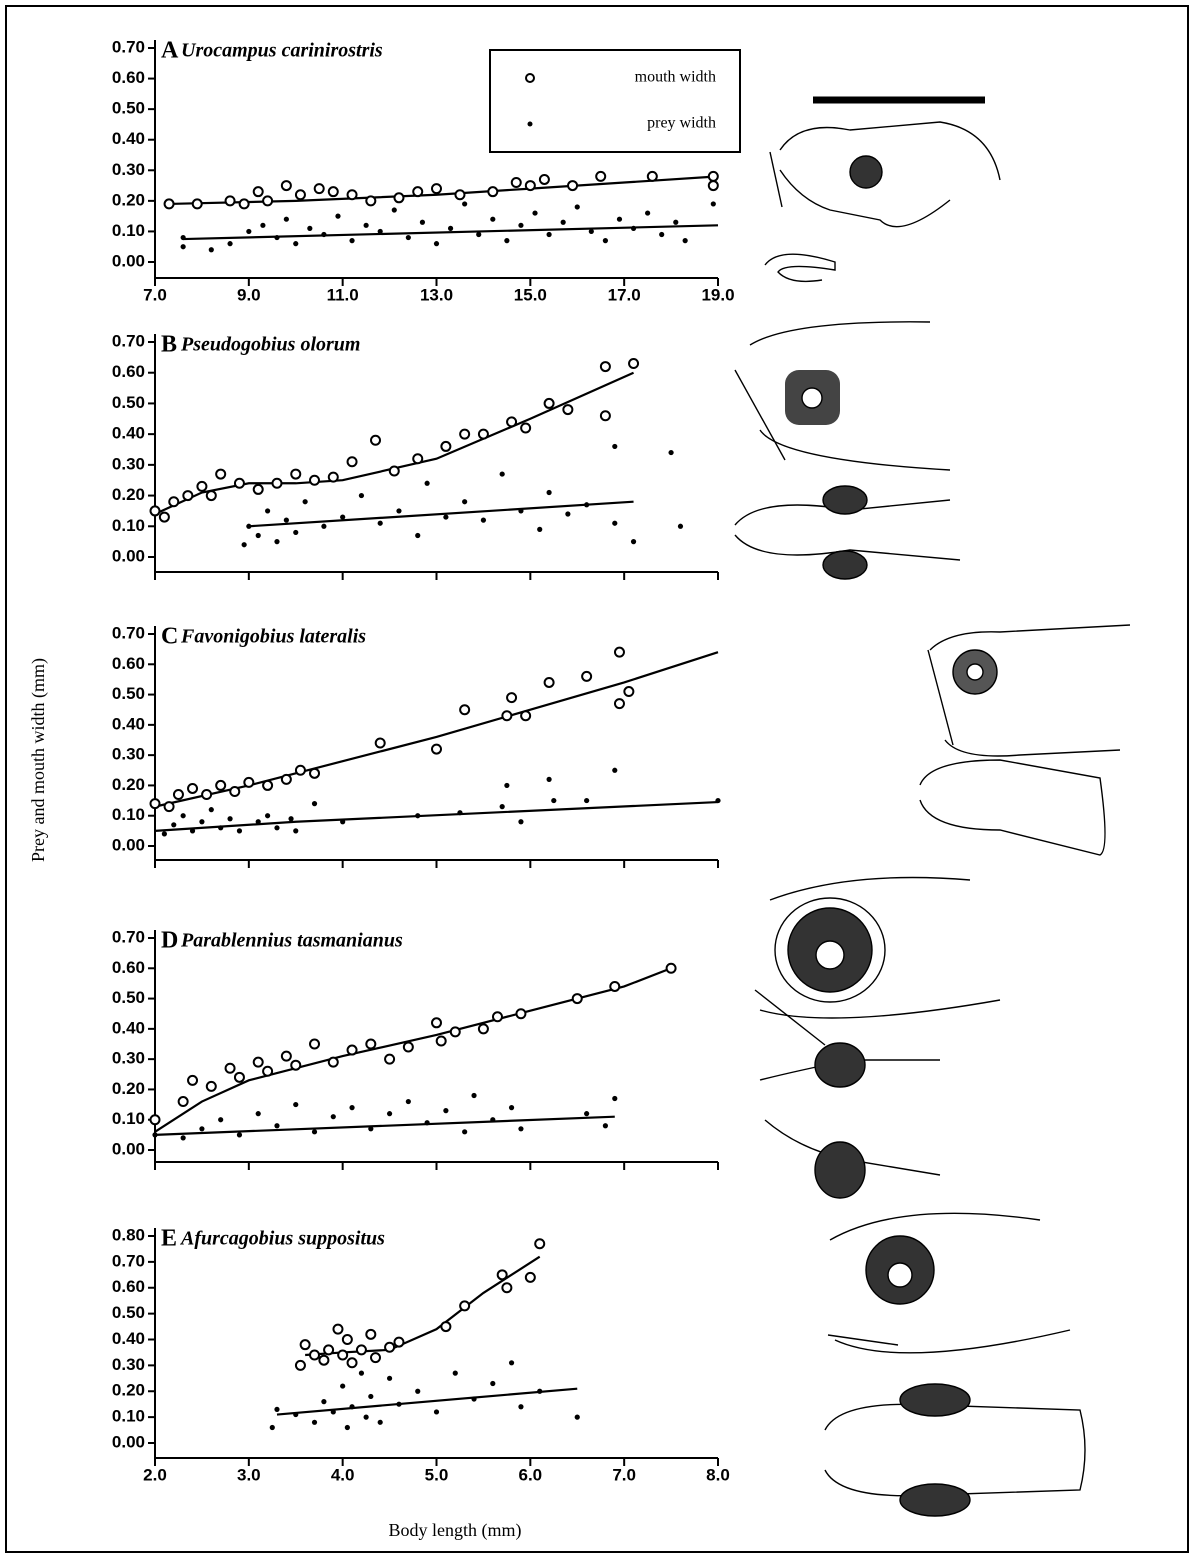 This screenshot has height=1558, width=1196. What do you see at coordinates (436, 294) in the screenshot?
I see `x-tick-label: 13.0` at bounding box center [436, 294].